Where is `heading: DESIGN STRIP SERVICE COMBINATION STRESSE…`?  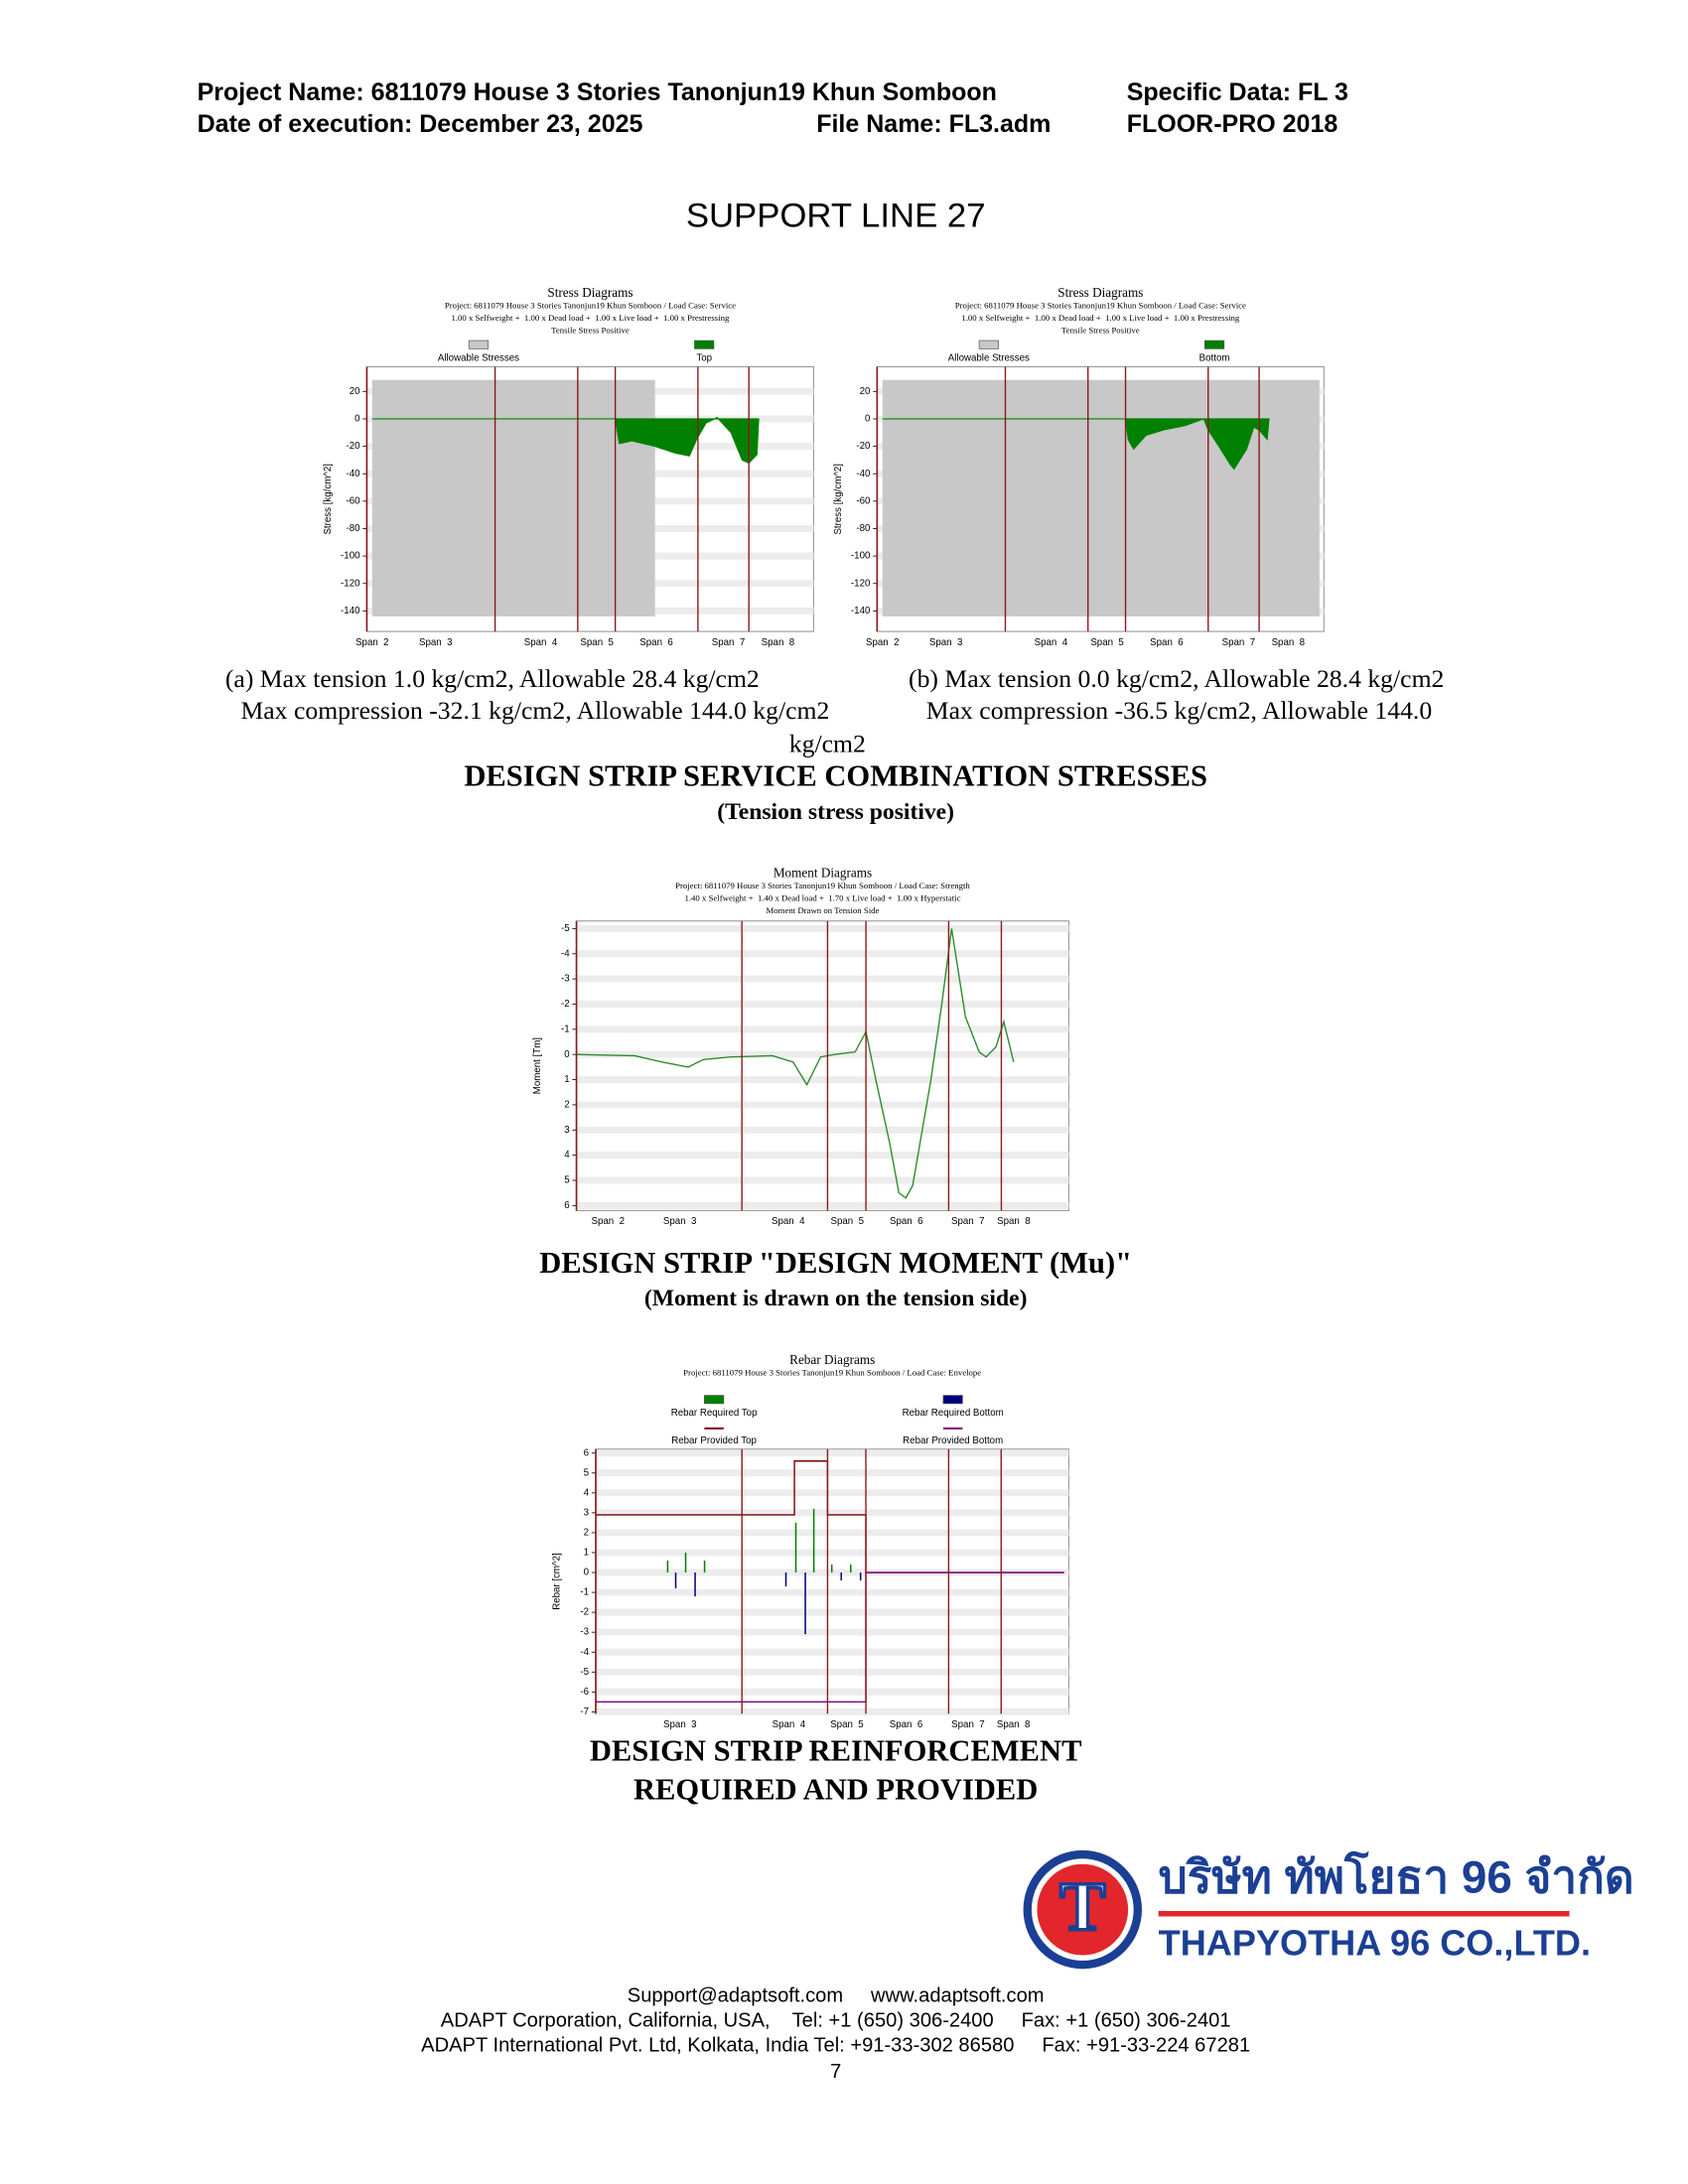 heading: DESIGN STRIP SERVICE COMBINATION STRESSE… is located at coordinates (835, 776).